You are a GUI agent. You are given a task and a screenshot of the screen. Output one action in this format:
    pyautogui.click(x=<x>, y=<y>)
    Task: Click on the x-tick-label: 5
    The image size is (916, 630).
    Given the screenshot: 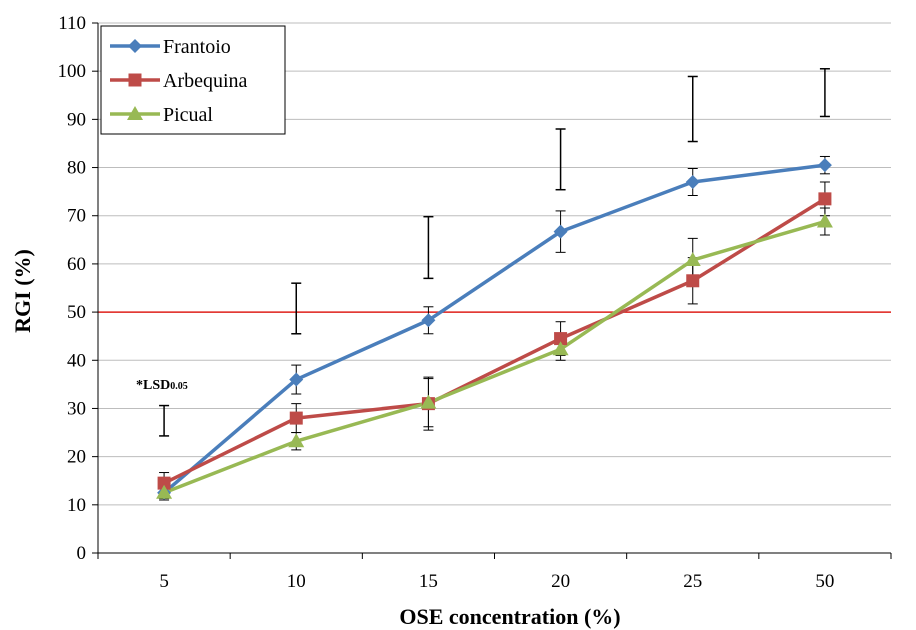 What is the action you would take?
    pyautogui.click(x=164, y=581)
    